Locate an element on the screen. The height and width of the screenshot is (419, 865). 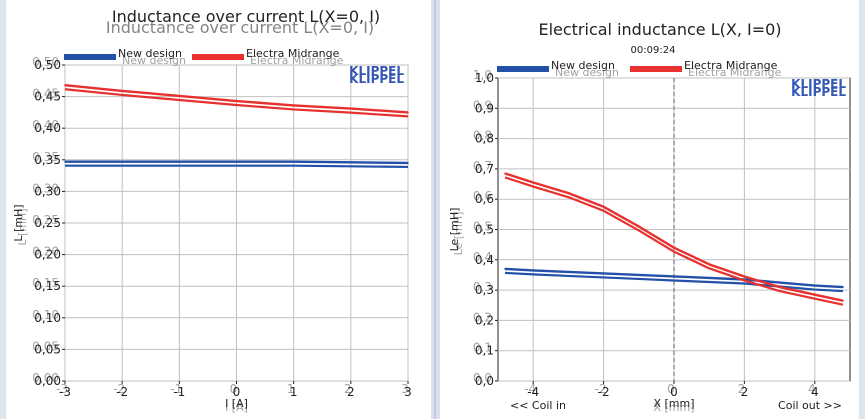
x-annotation-right: Coil out >> is located at coordinates (810, 405).